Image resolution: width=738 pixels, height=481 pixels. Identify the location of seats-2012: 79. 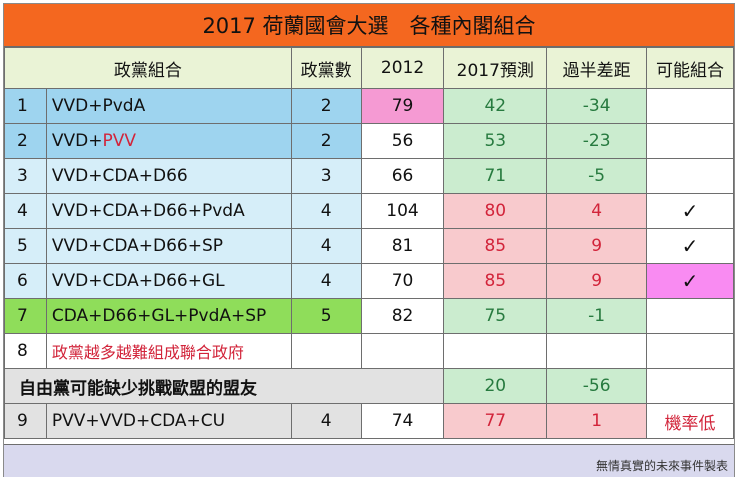
(402, 106).